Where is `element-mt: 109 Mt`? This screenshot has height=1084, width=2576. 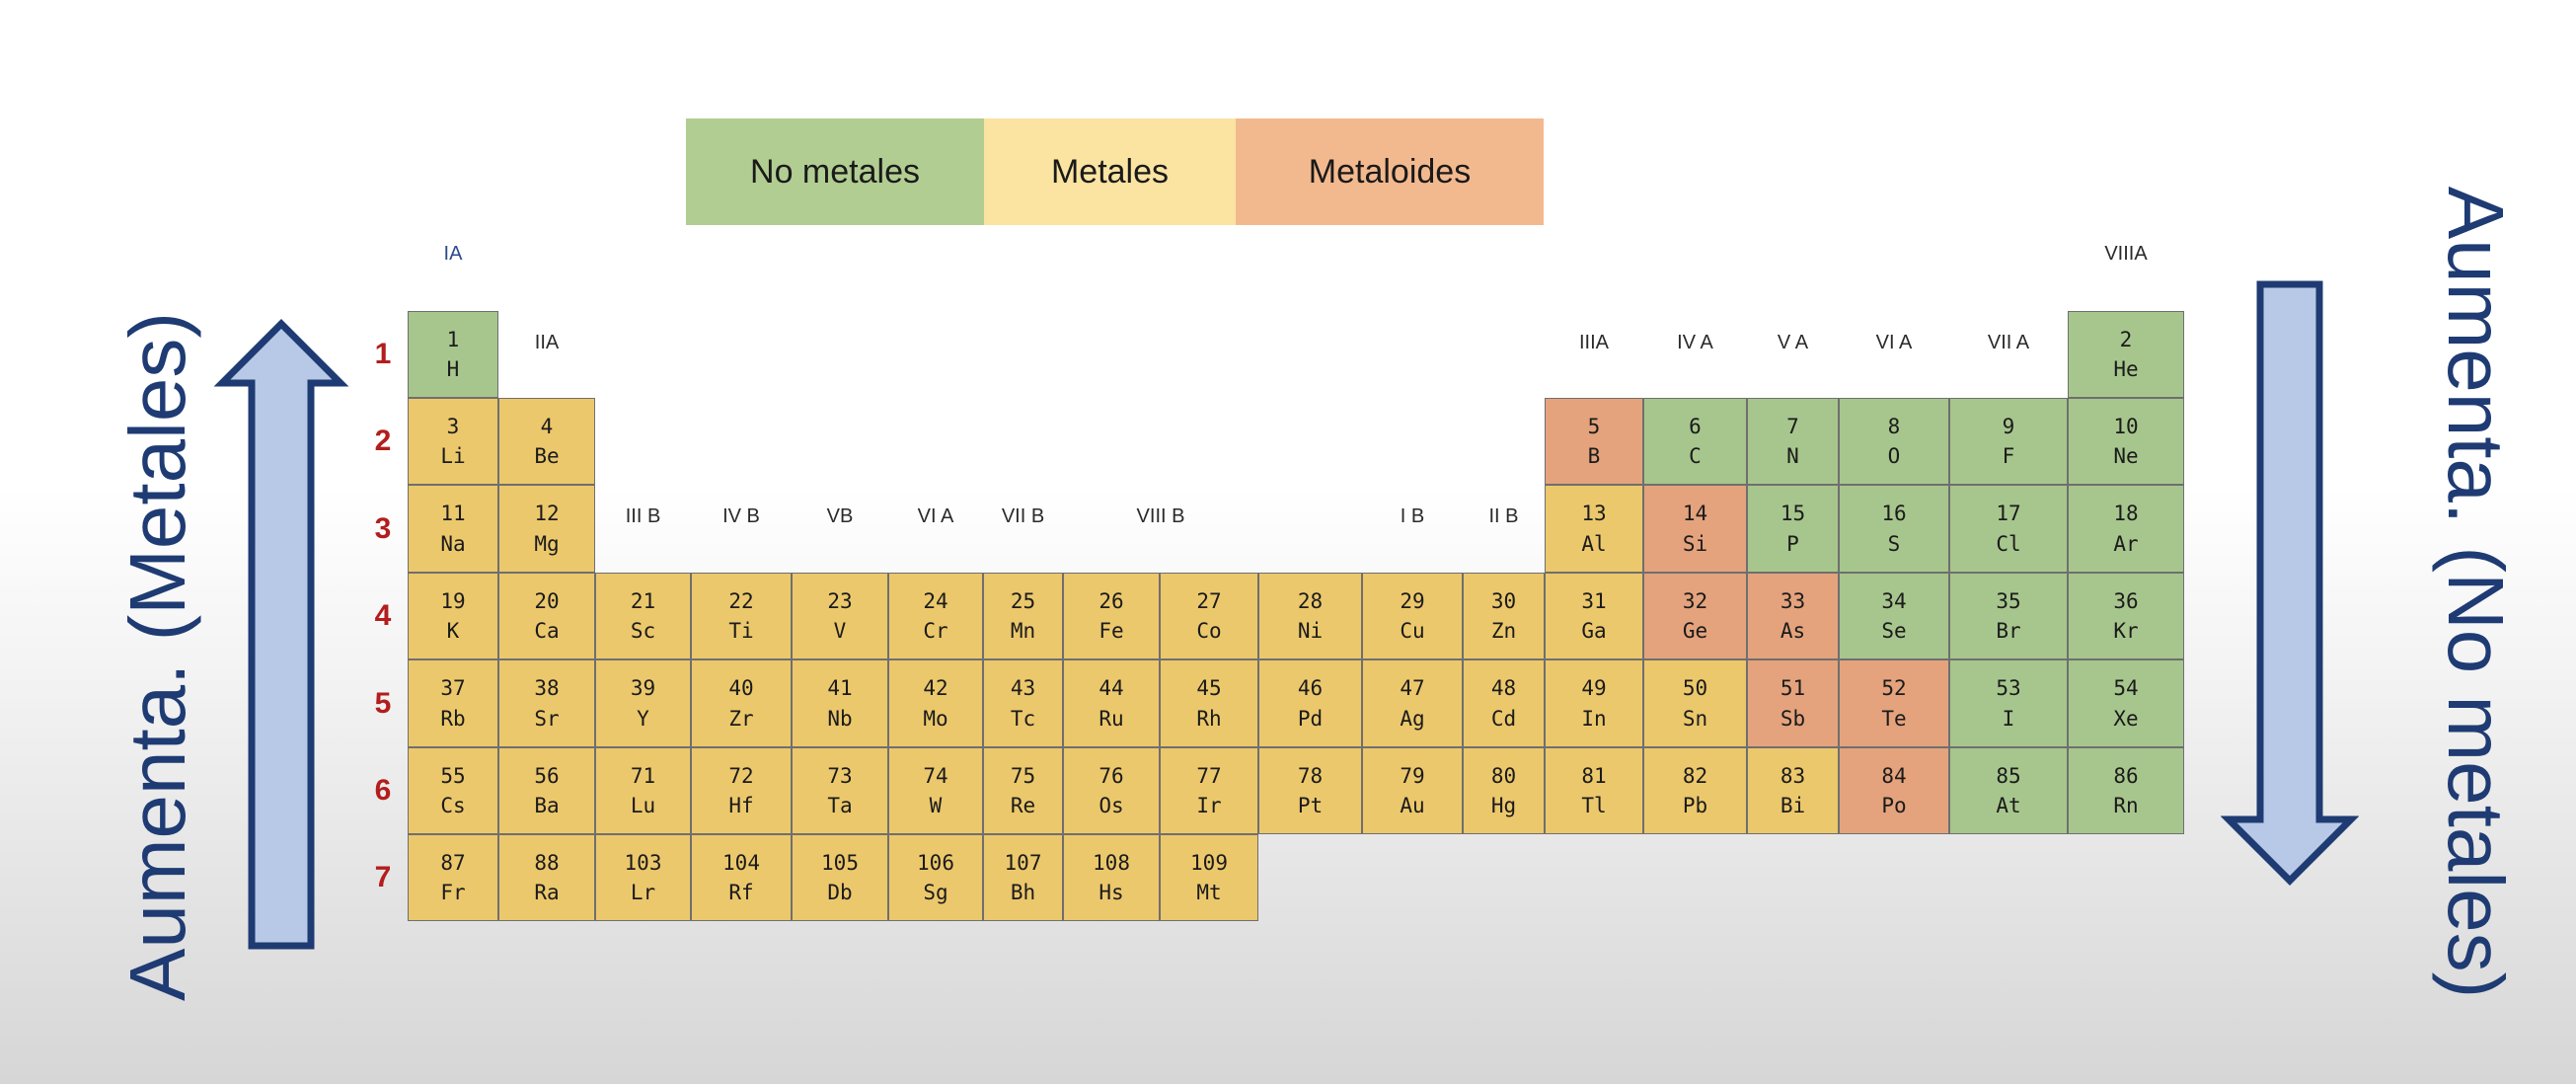 element-mt: 109 Mt is located at coordinates (1209, 877).